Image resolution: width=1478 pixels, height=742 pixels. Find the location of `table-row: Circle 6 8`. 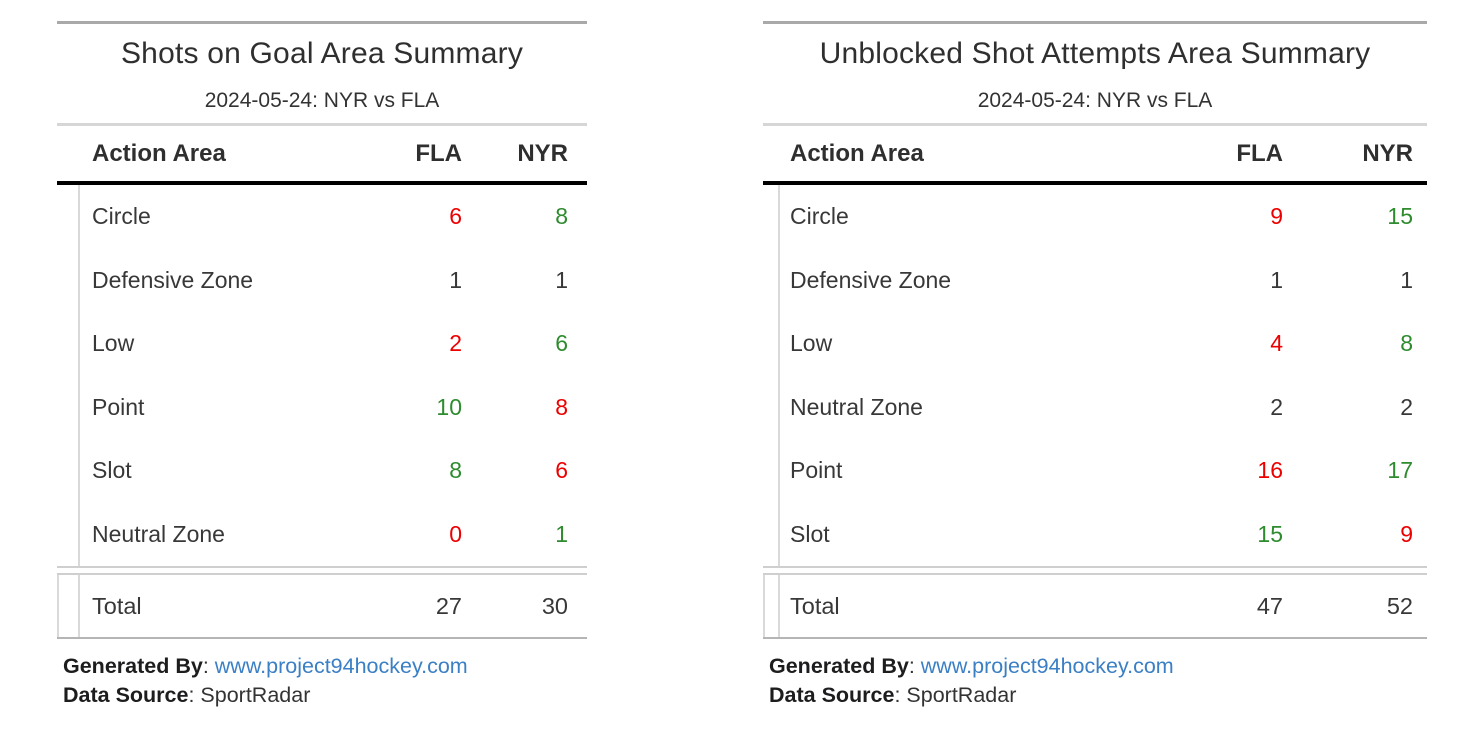

table-row: Circle 6 8 is located at coordinates (322, 217).